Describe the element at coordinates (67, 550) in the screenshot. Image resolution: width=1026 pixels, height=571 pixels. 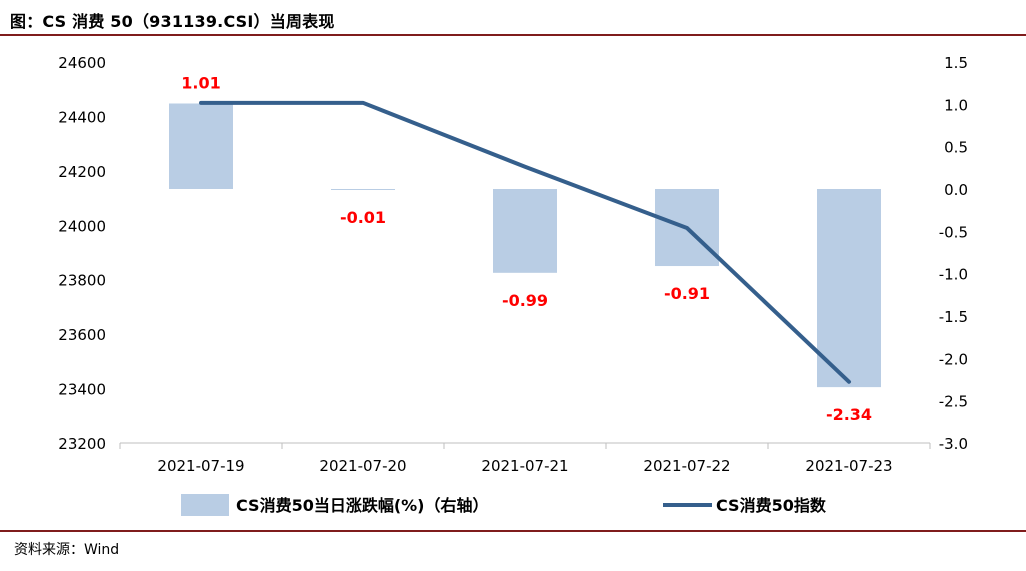
I see `source-note: 资料来源：Wind` at that location.